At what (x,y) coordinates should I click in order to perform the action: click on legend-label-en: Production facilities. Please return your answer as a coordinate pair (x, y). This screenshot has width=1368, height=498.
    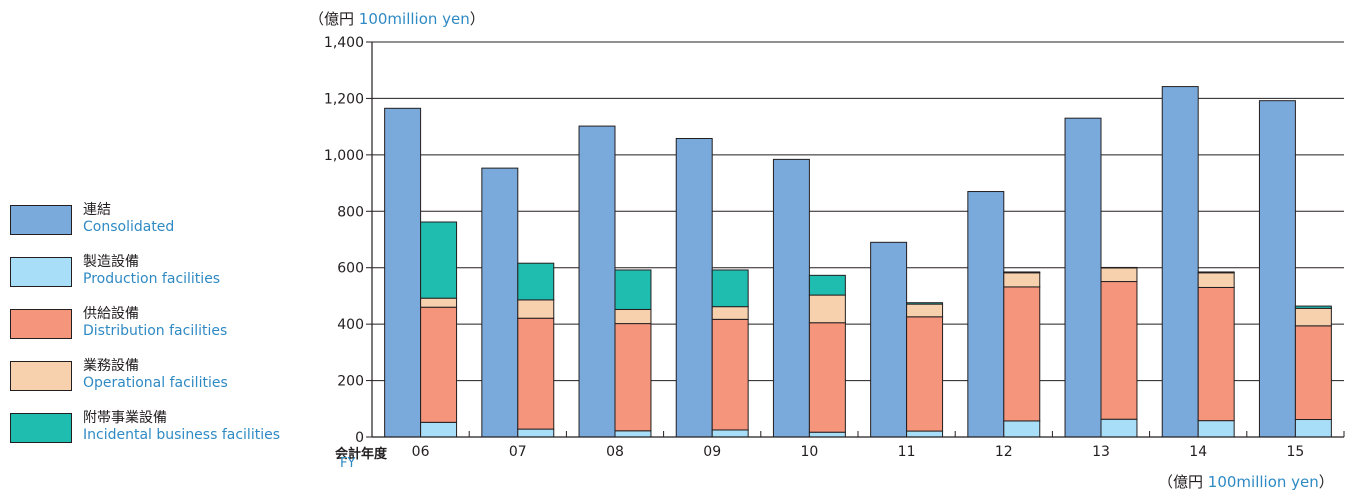
    Looking at the image, I should click on (152, 279).